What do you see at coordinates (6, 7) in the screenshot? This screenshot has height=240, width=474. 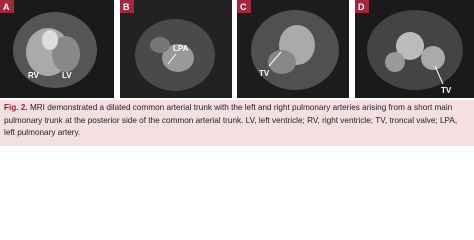 I see `panel-label: A` at bounding box center [6, 7].